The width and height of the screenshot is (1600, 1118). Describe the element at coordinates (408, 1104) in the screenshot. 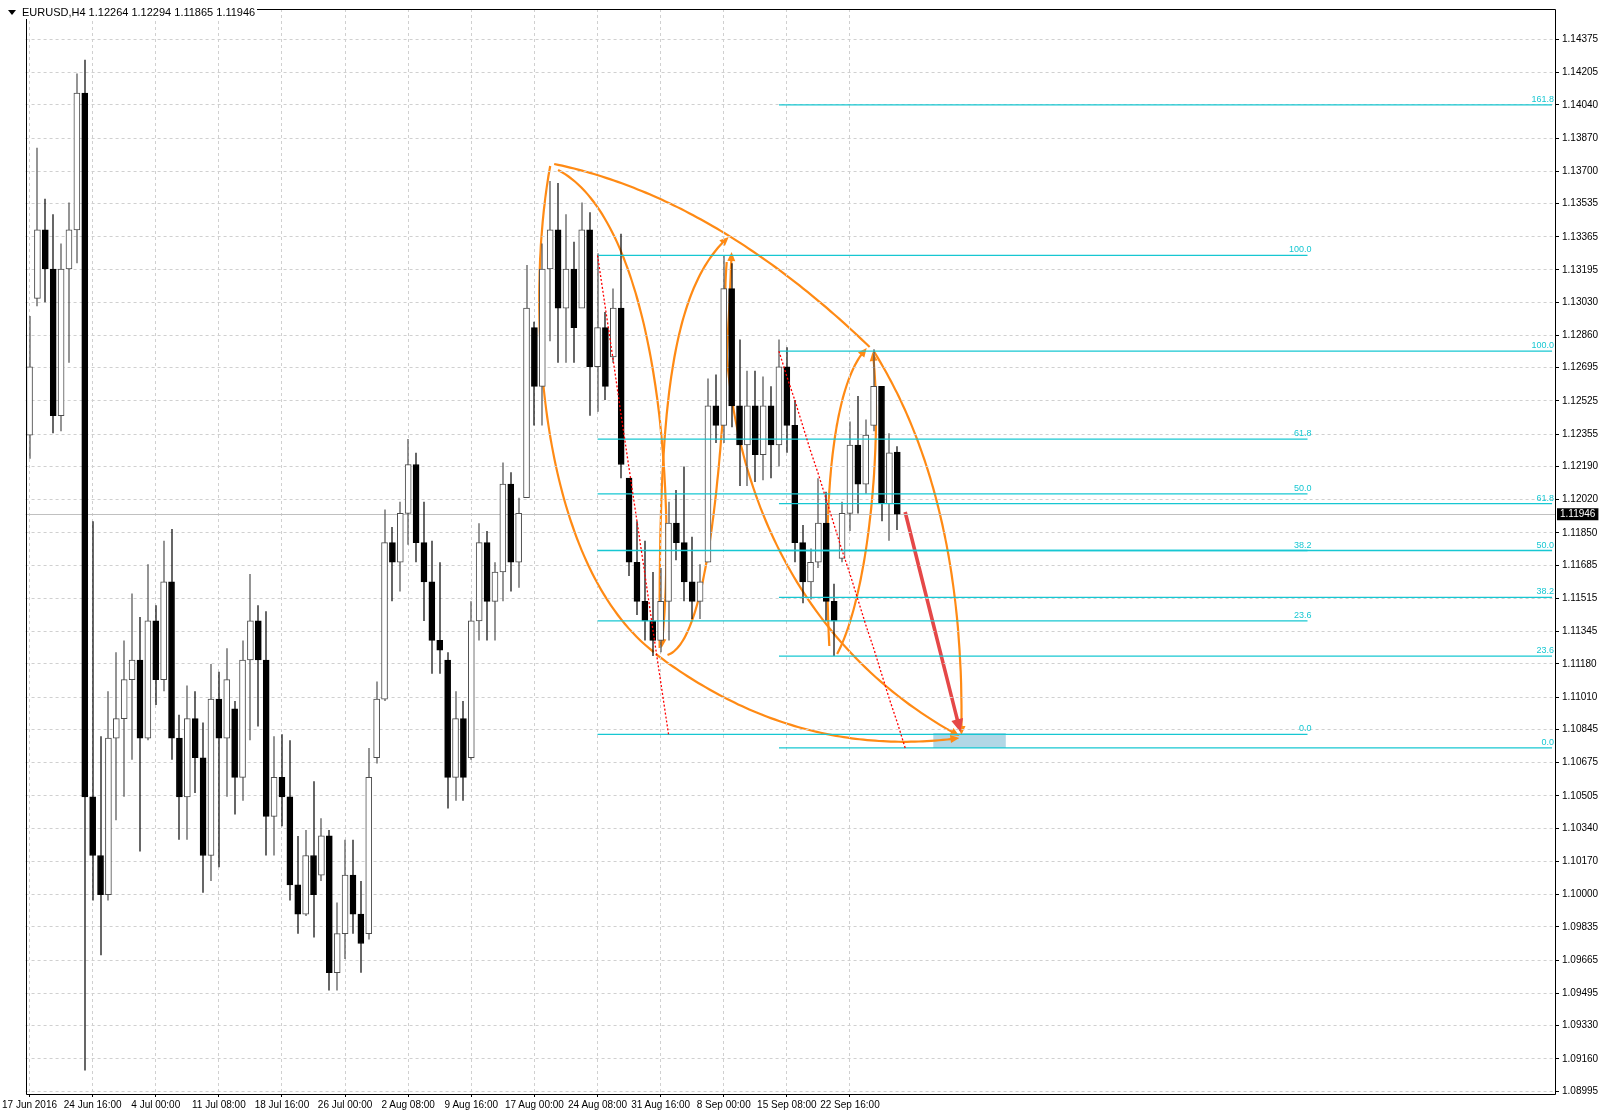

I see `x-tick-label: 2 Aug 08:00` at that location.